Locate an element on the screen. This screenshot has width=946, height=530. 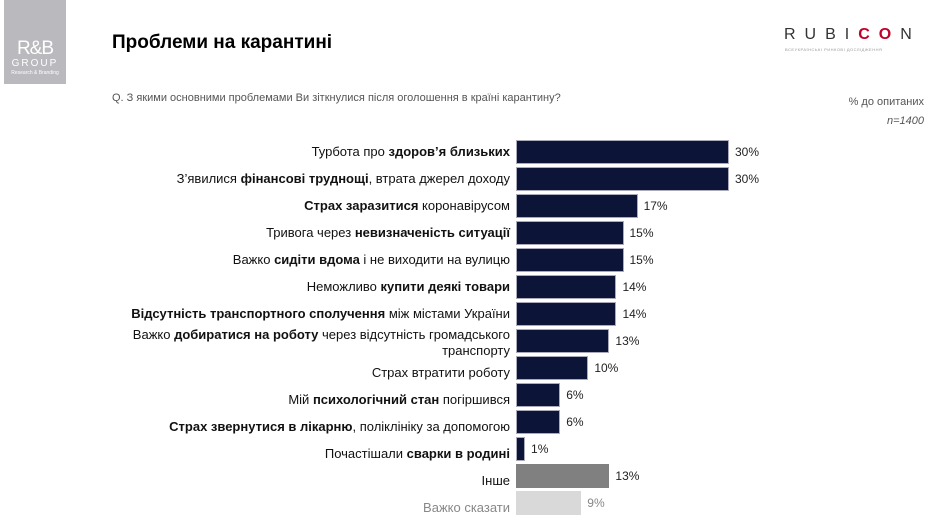
label-segment: Неможливо is located at coordinates (343, 286).